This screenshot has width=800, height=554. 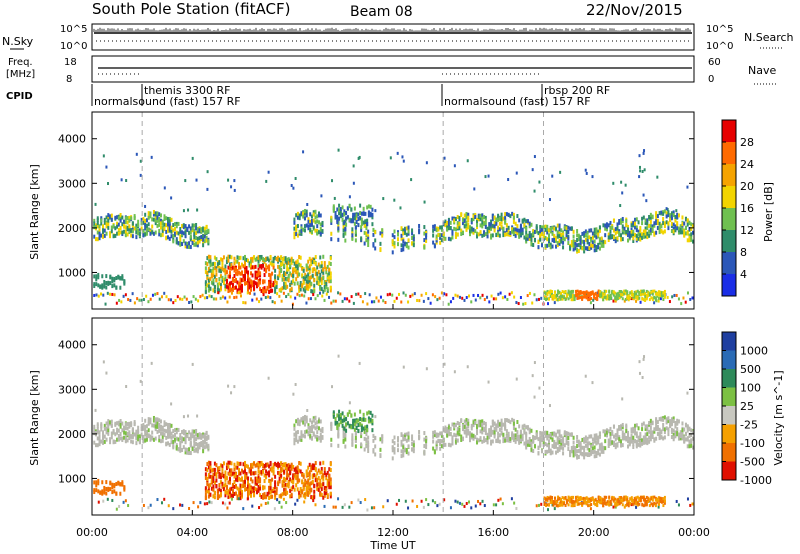 I want to click on ytick-label: 1000, so click(x=72, y=272).